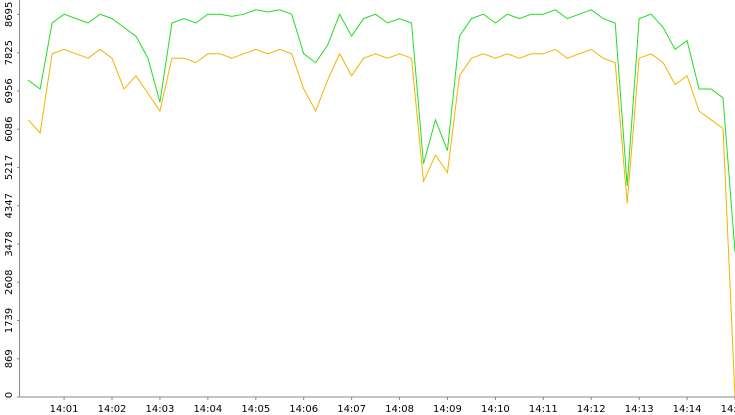 This screenshot has width=735, height=415. I want to click on x-tick-label: 14:03, so click(160, 409).